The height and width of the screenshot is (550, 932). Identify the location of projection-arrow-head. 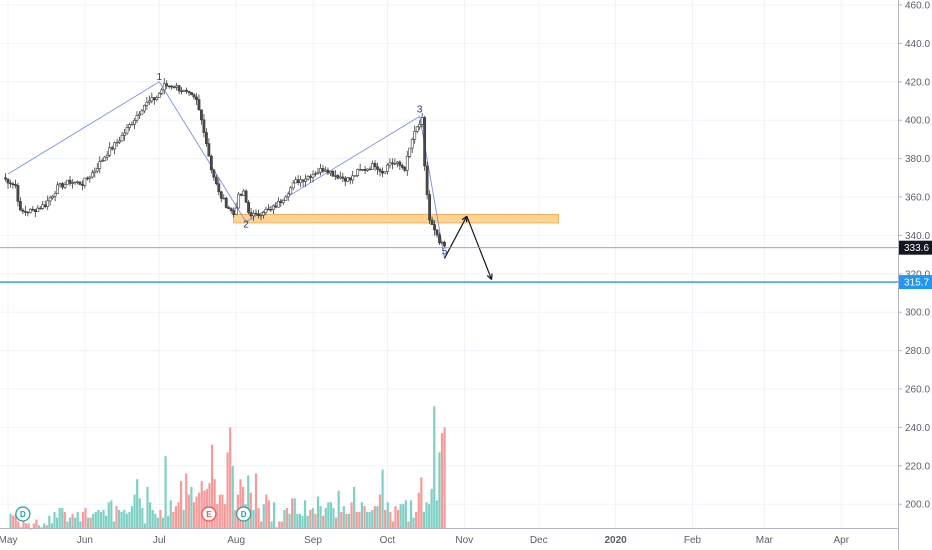
(489, 277).